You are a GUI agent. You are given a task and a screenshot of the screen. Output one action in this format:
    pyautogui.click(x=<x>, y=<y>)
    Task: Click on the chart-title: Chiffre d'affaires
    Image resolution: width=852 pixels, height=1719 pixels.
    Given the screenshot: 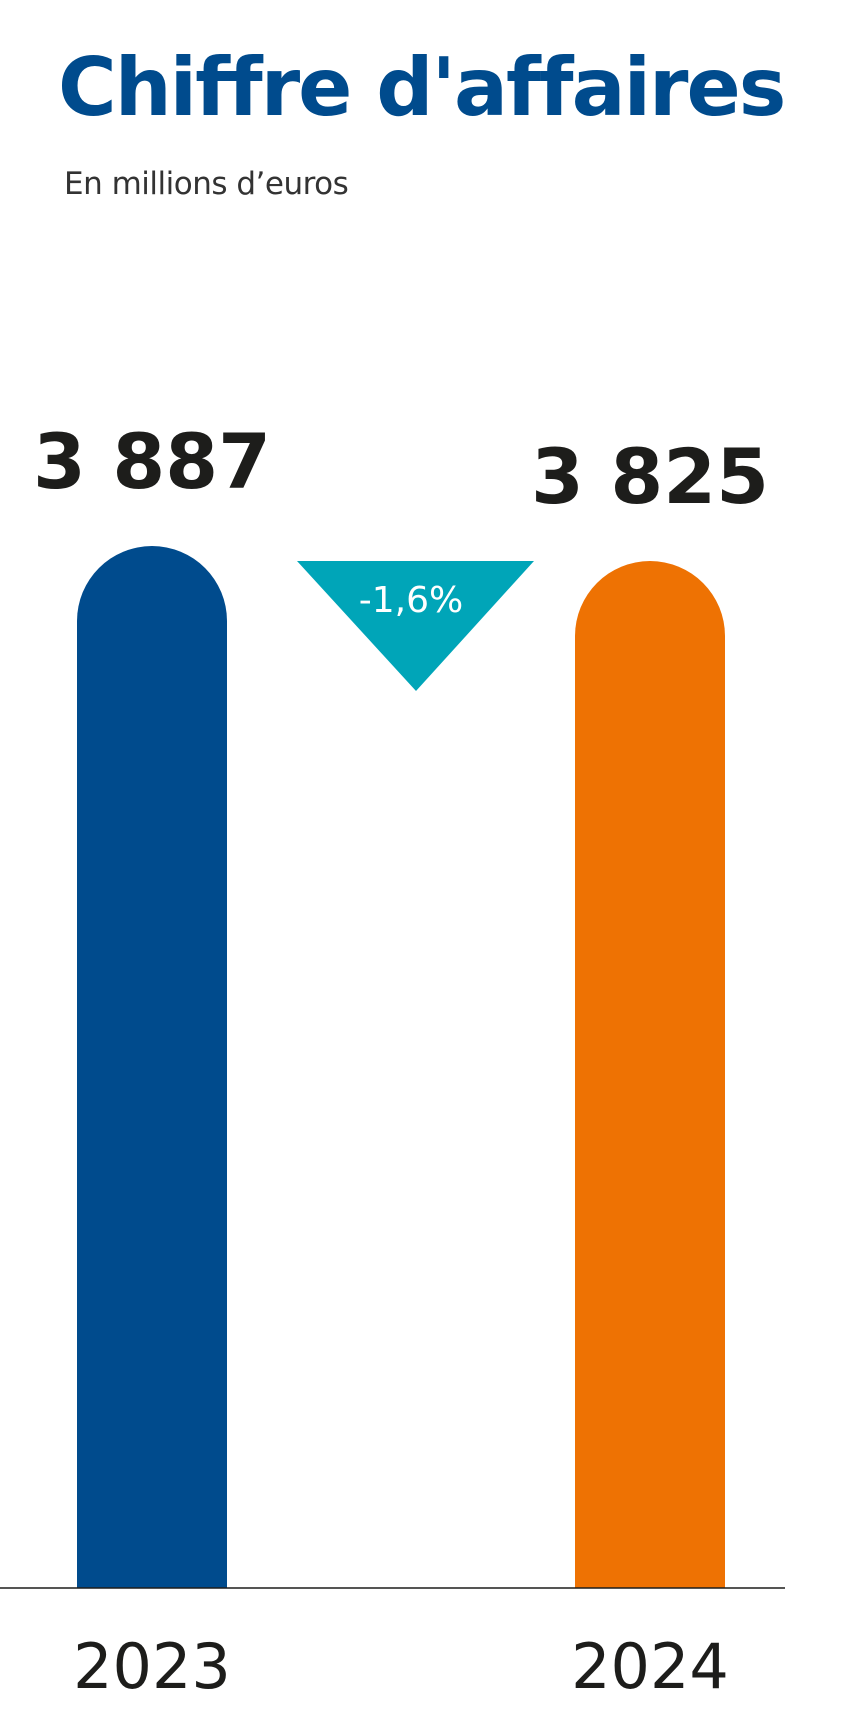 What is the action you would take?
    pyautogui.click(x=422, y=87)
    